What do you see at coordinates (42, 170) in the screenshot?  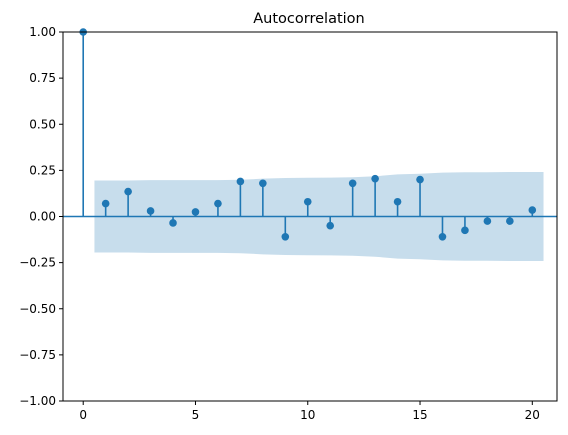 I see `y-tick-label: 0.25` at bounding box center [42, 170].